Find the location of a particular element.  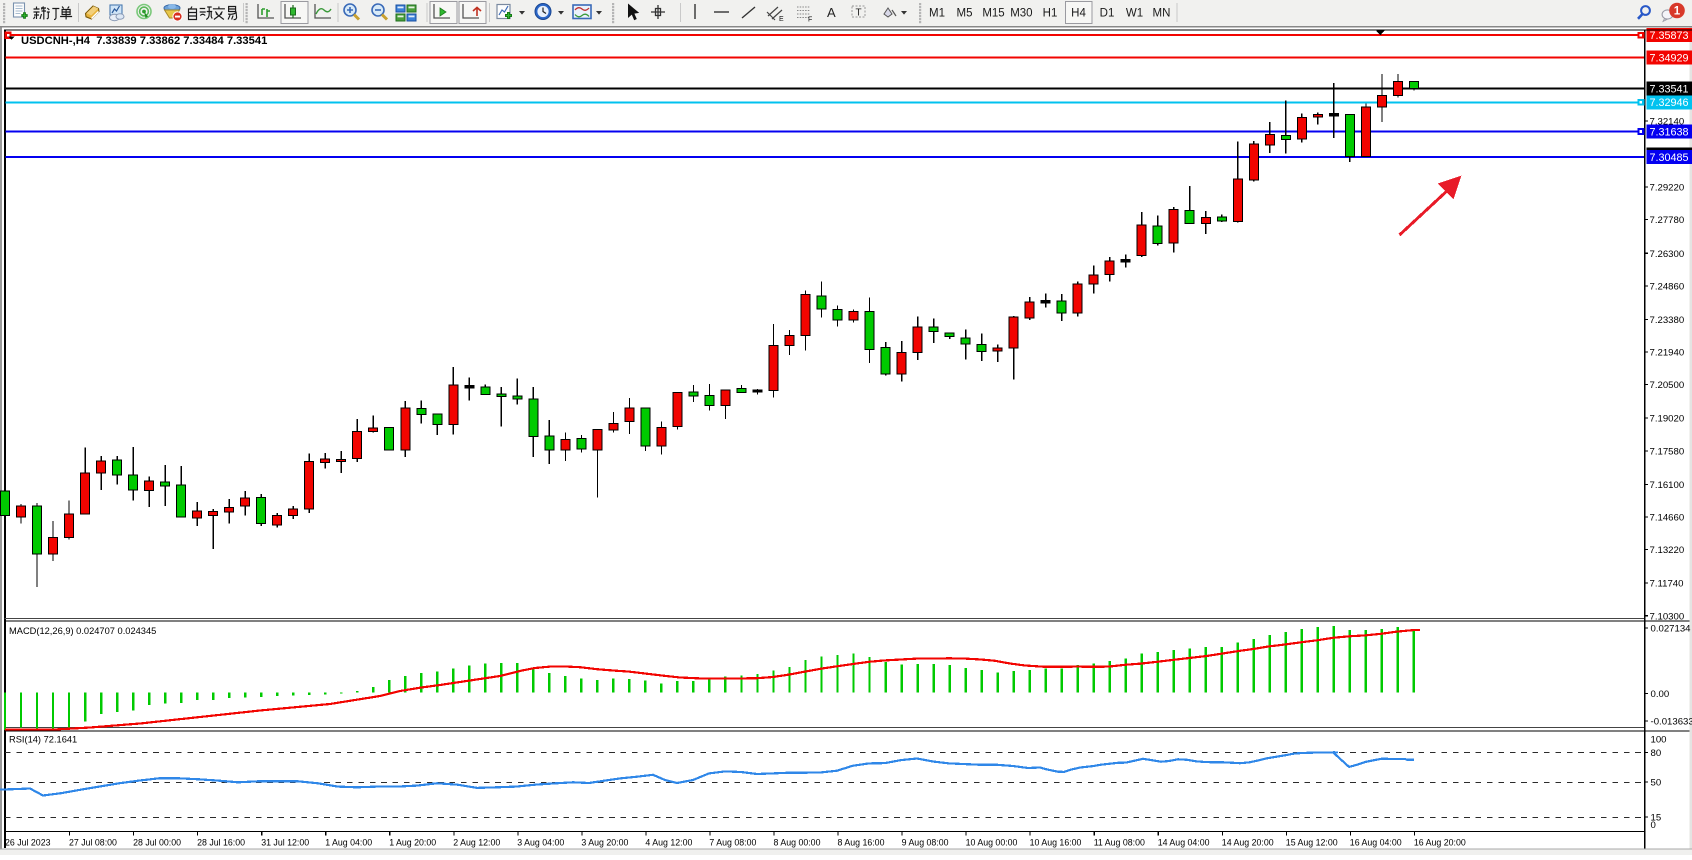

svg-text: 10 Aug 00:00 is located at coordinates (992, 842).